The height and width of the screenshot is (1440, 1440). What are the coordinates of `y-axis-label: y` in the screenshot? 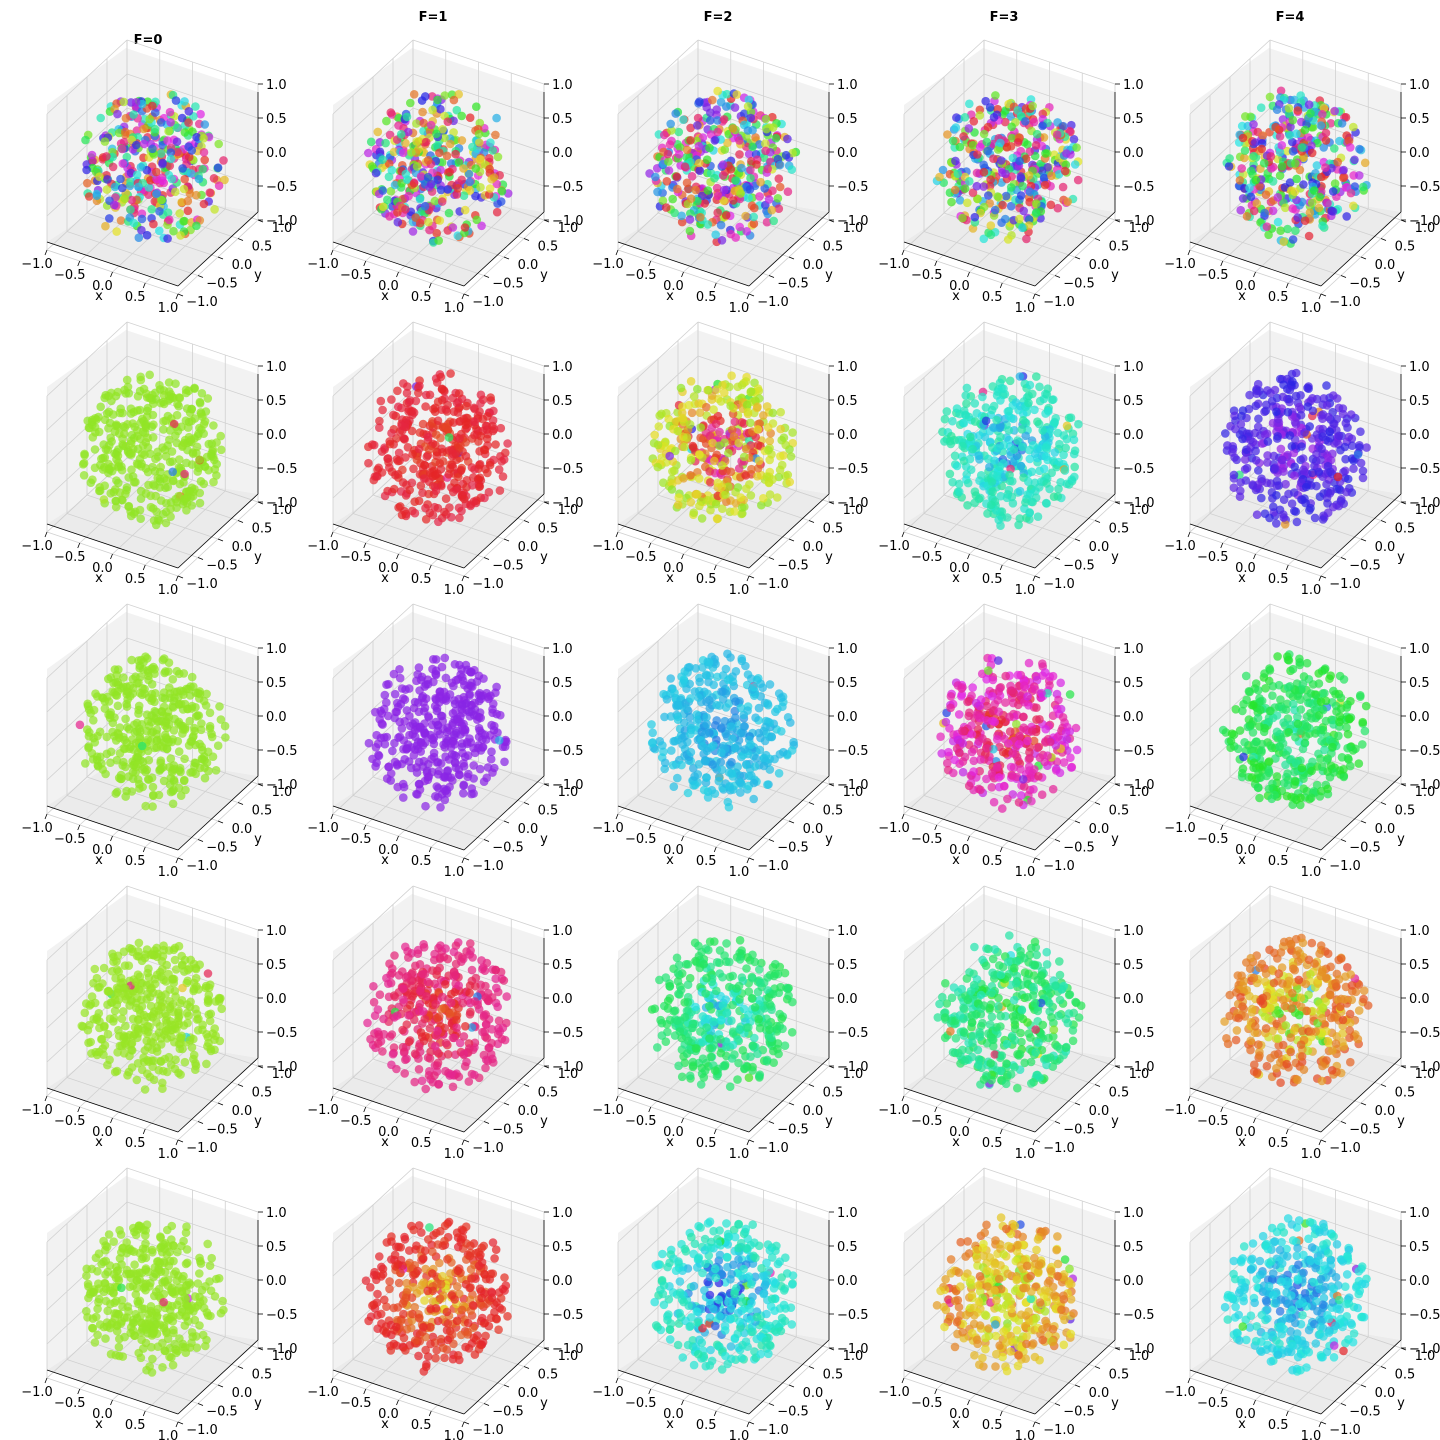 It's located at (829, 275).